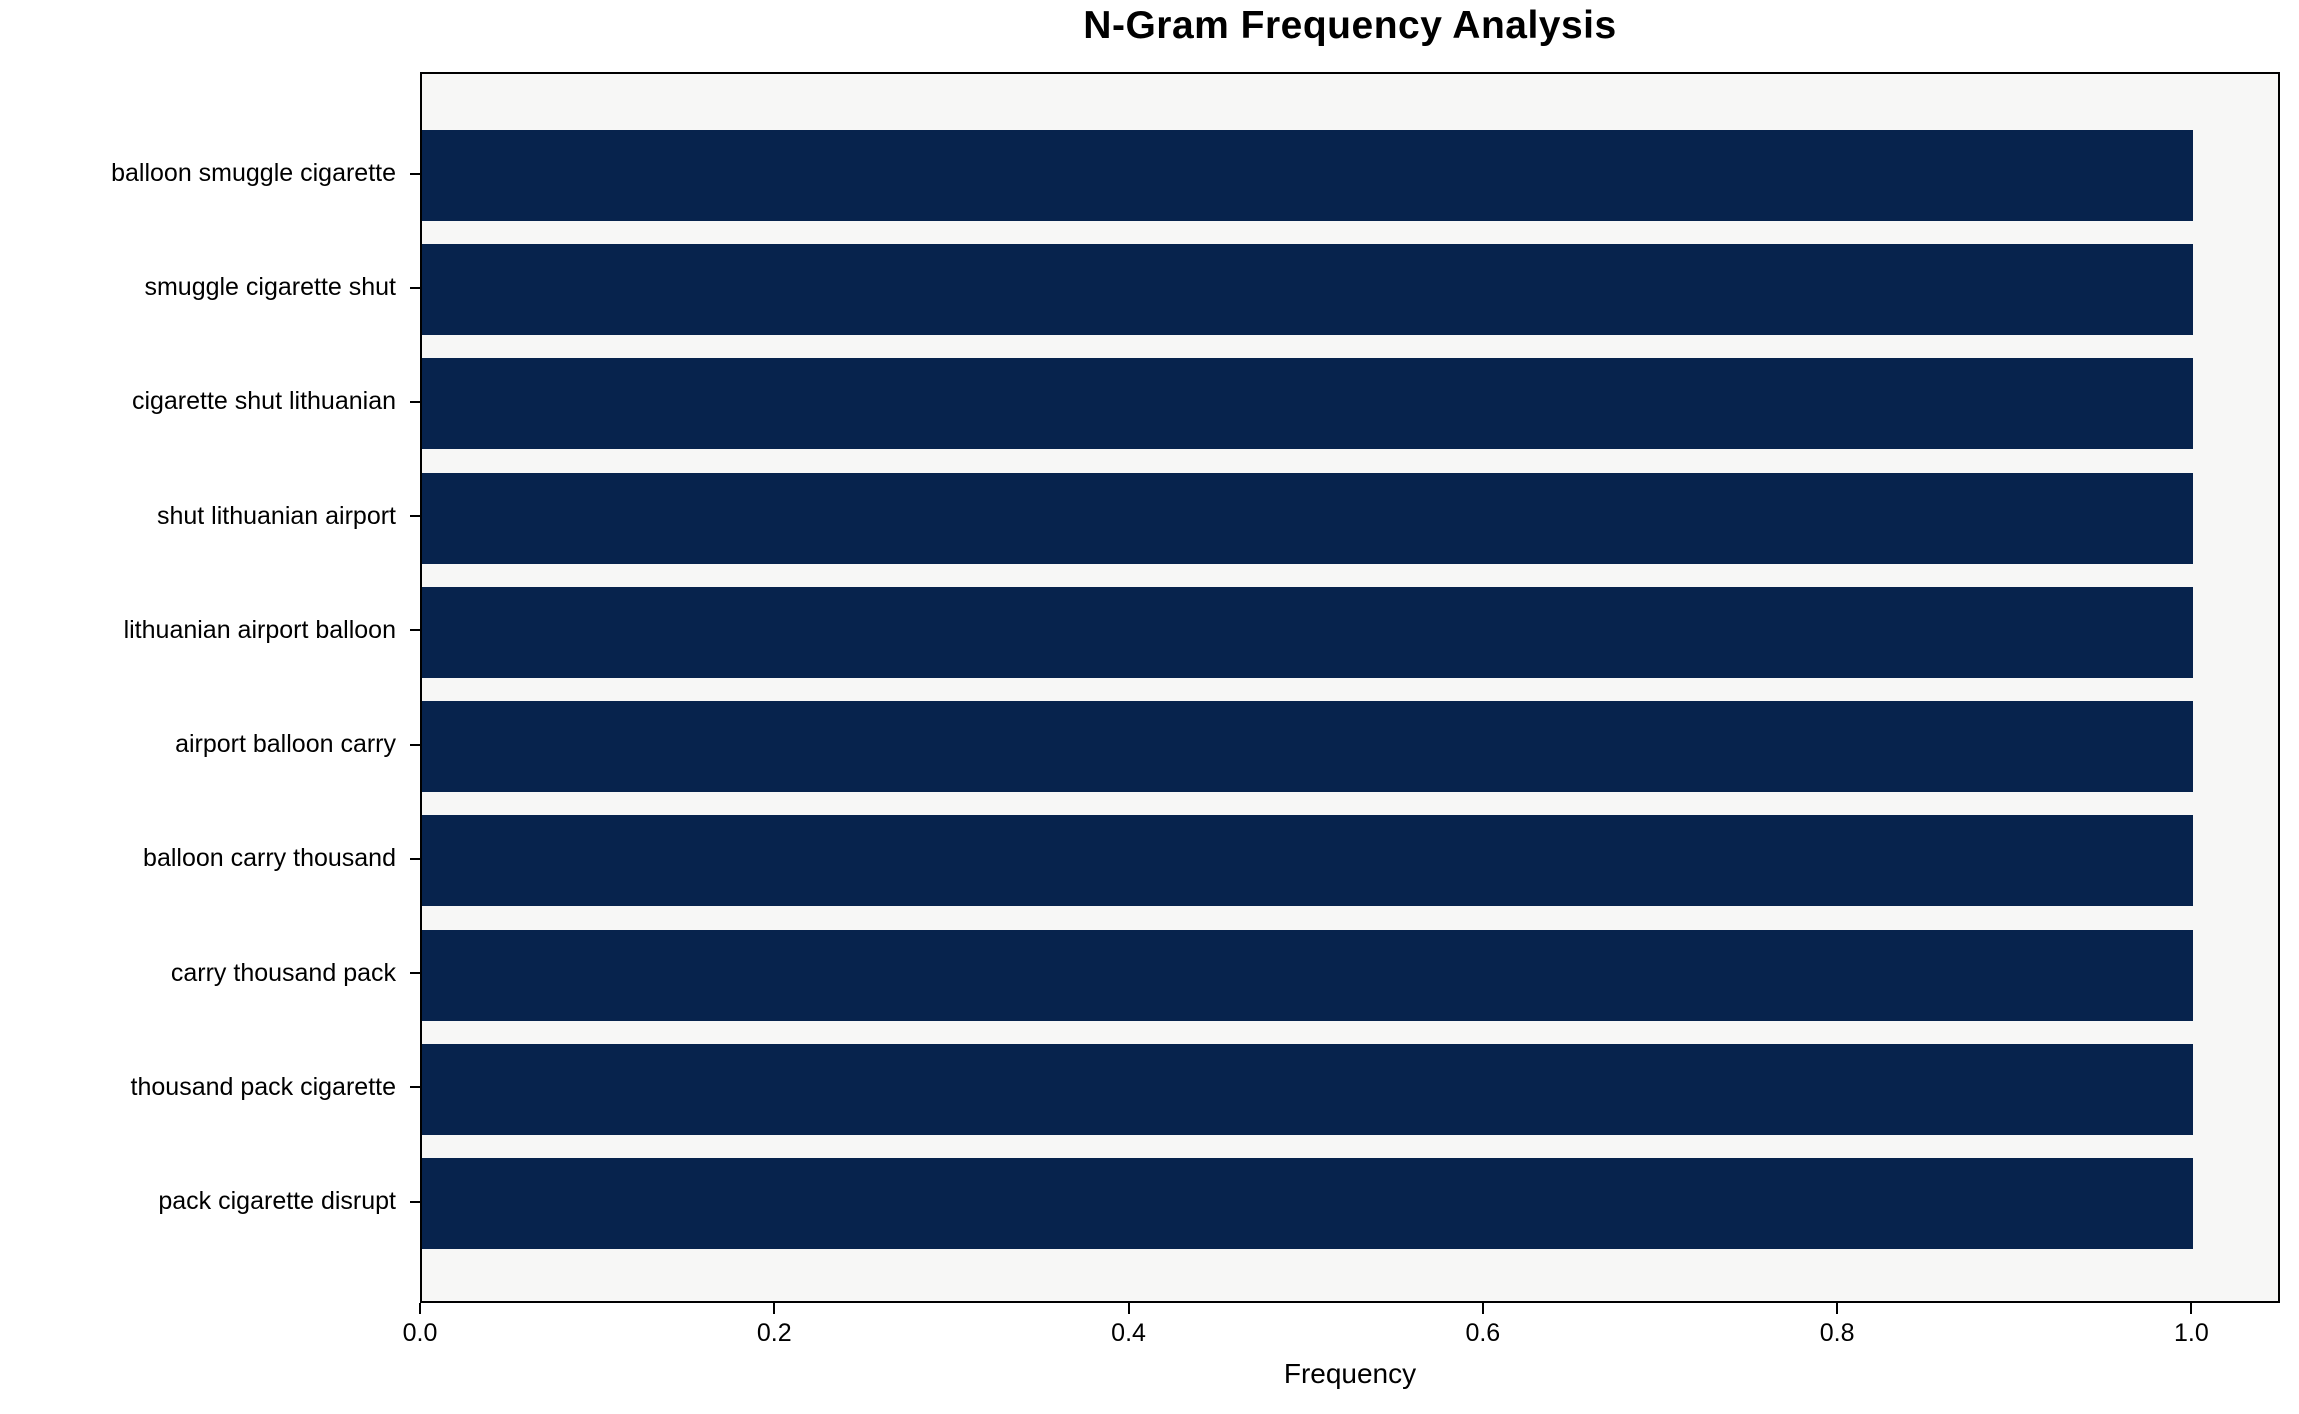 This screenshot has height=1414, width=2299. I want to click on chart-title: N-Gram Frequency Analysis, so click(1350, 25).